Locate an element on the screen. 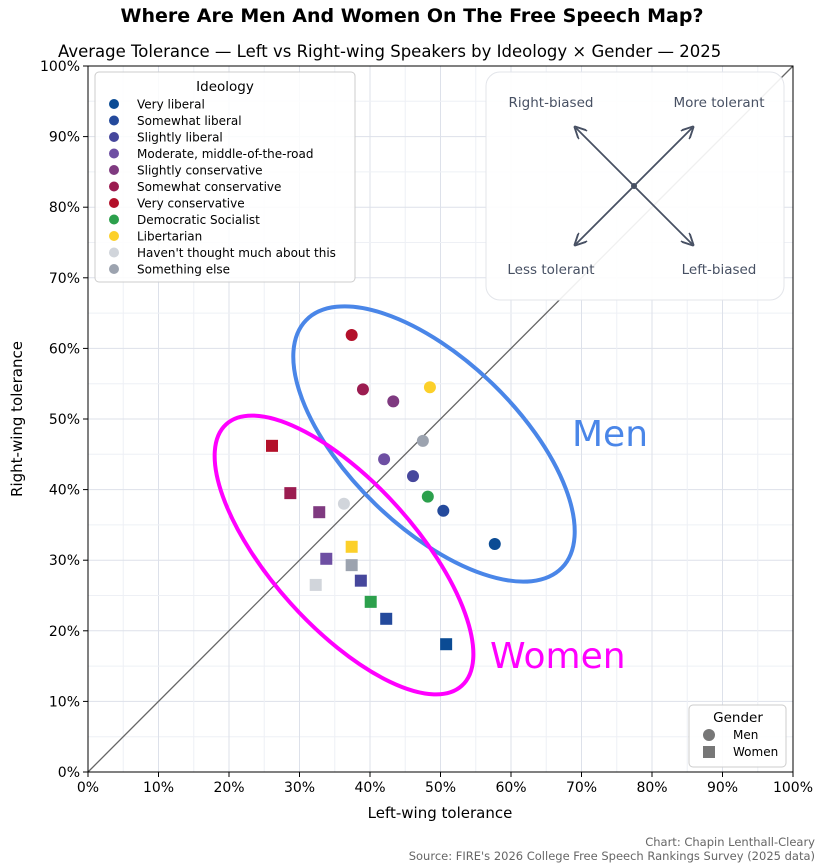 The image size is (821, 865). x-tick-label: 80% is located at coordinates (651, 788).